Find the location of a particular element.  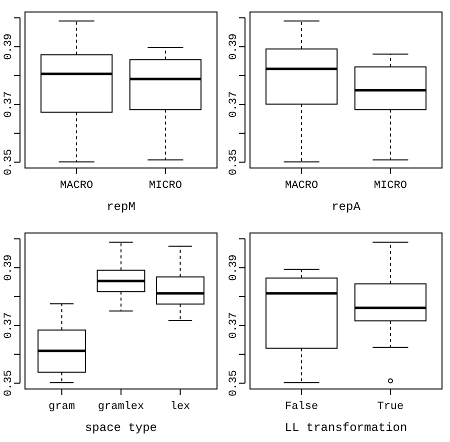

x-tick-label: gramlex is located at coordinates (121, 407).